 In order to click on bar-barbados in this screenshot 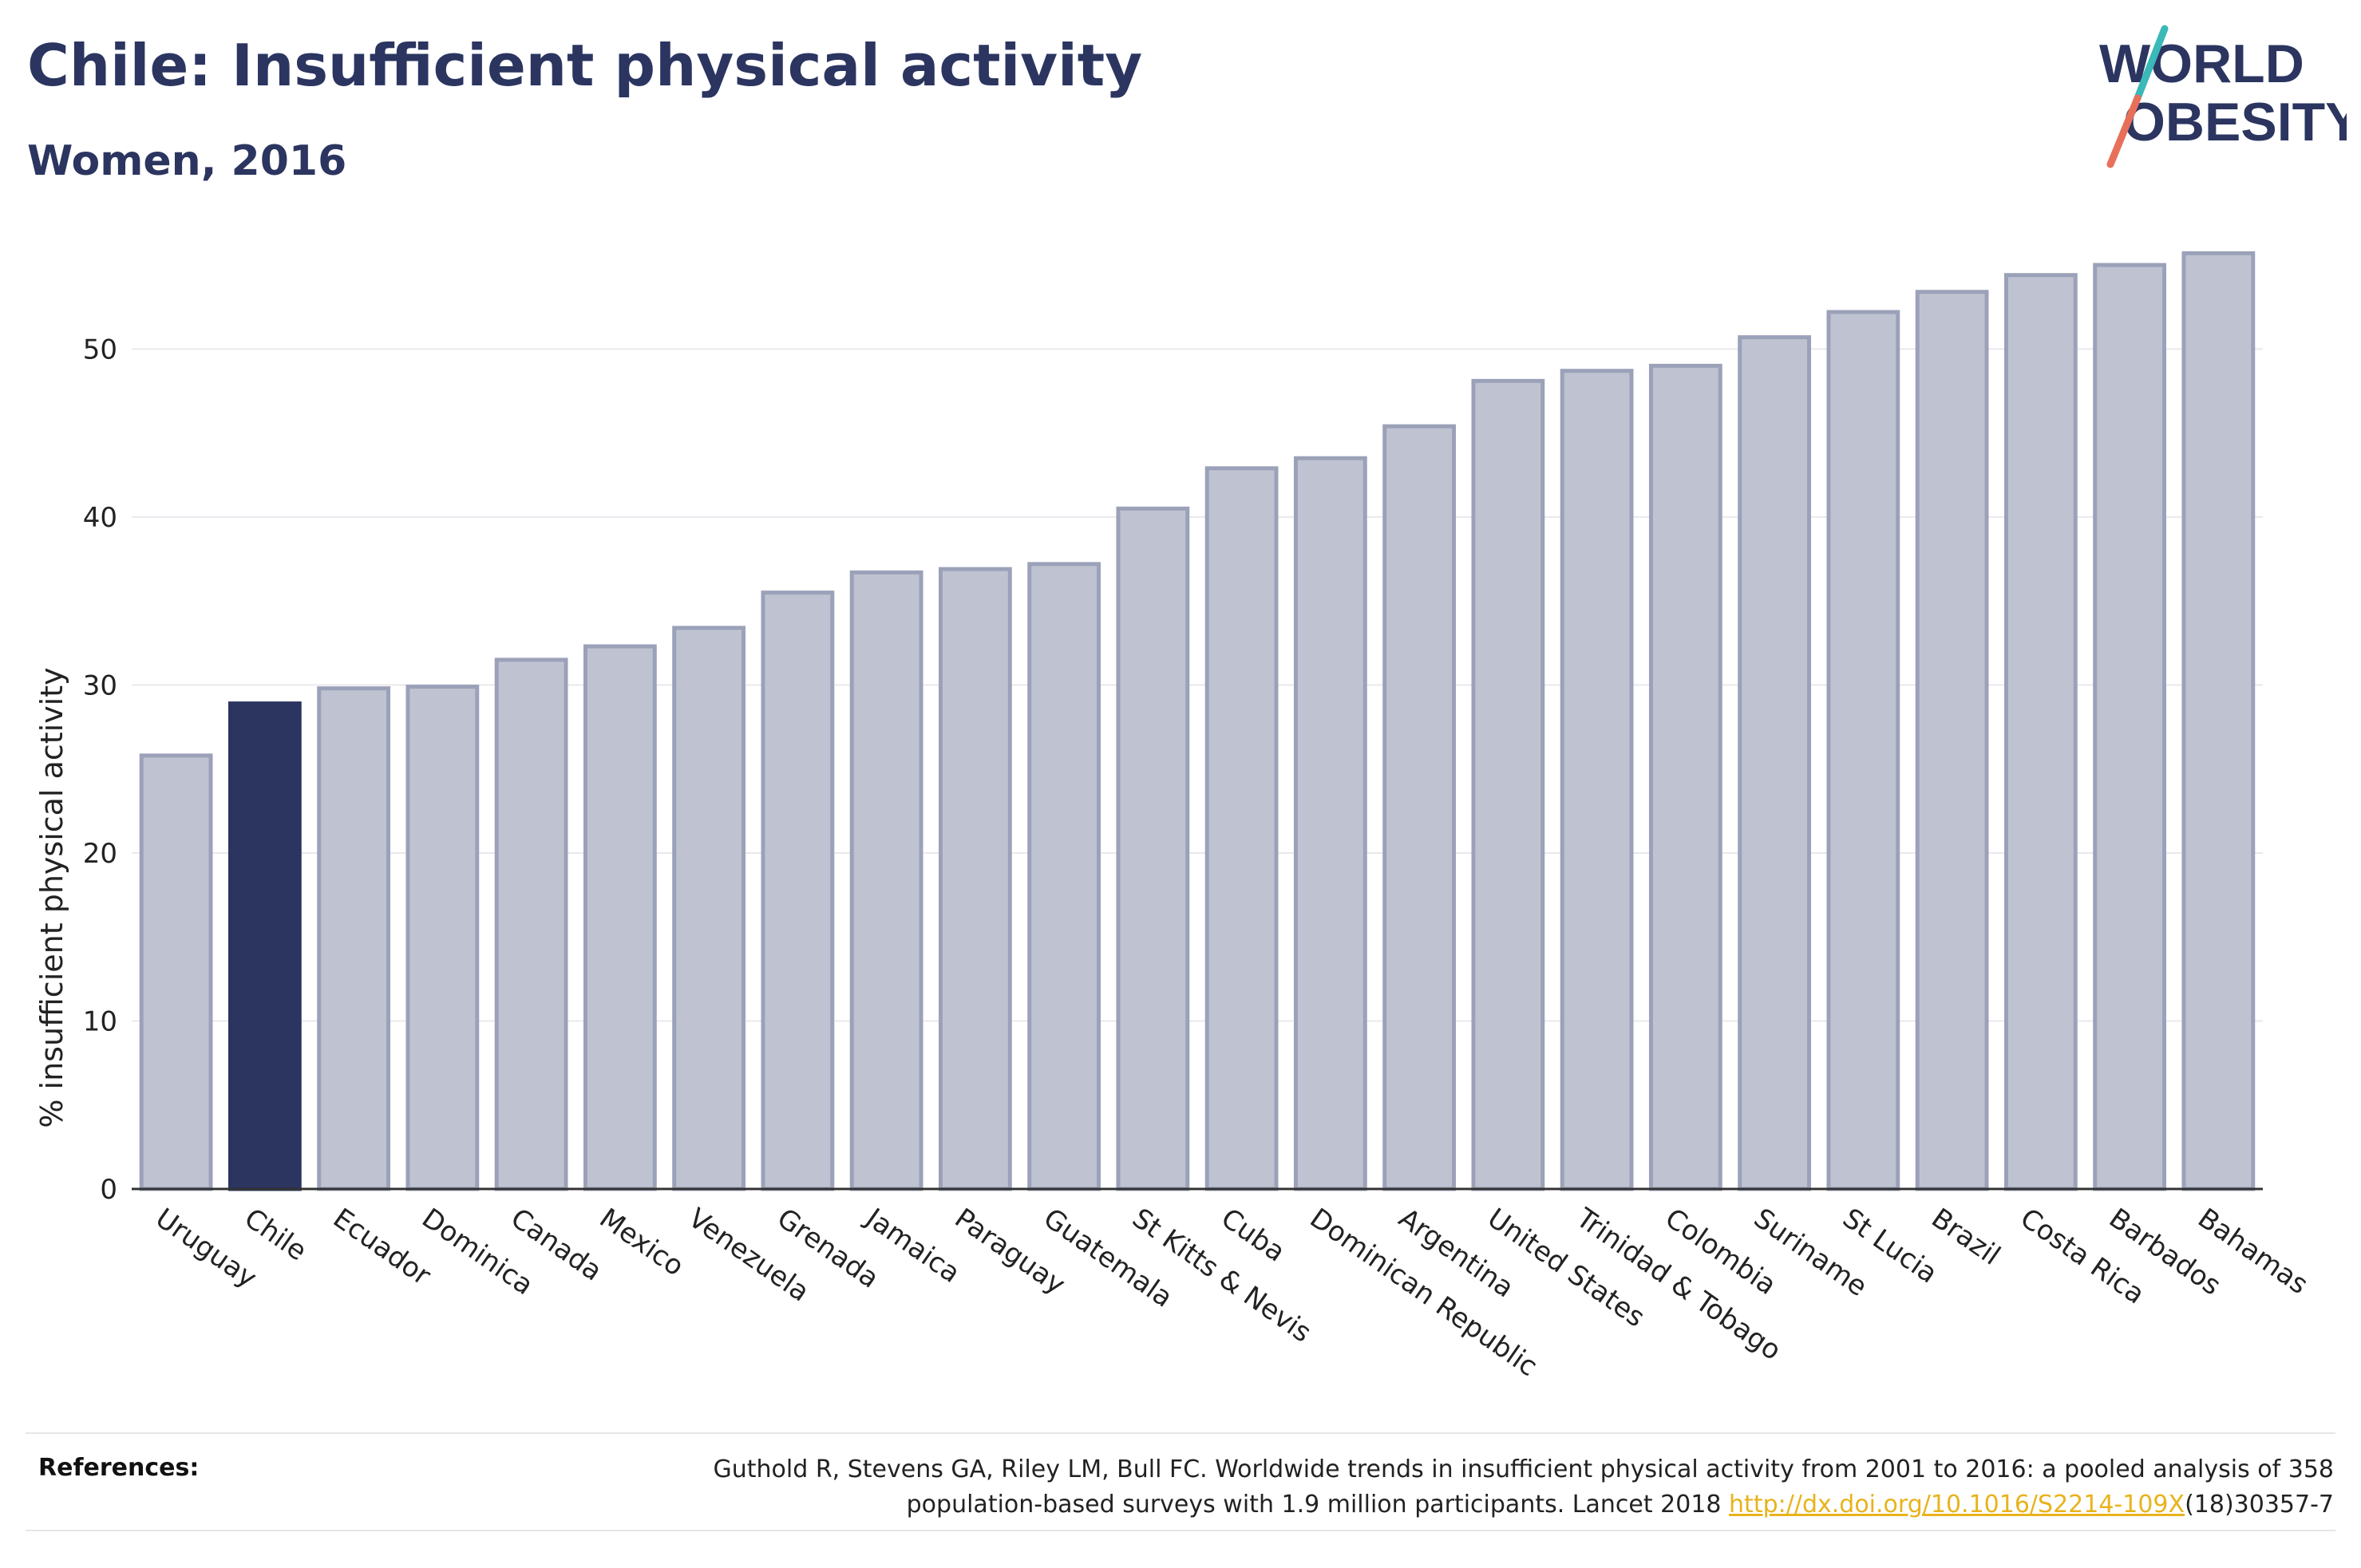, I will do `click(2130, 727)`.